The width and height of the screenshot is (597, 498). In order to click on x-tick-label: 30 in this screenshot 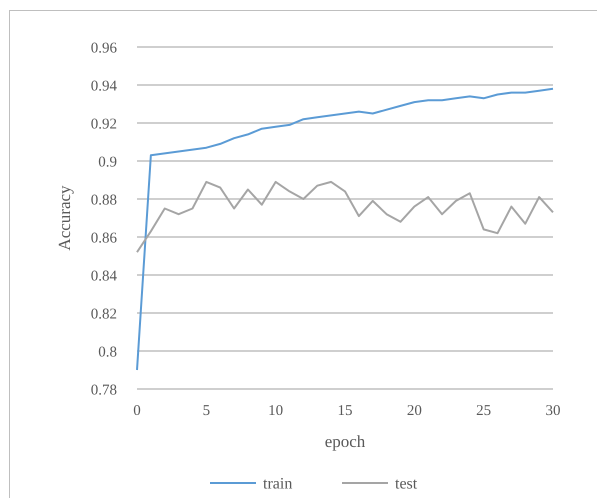, I will do `click(553, 411)`.